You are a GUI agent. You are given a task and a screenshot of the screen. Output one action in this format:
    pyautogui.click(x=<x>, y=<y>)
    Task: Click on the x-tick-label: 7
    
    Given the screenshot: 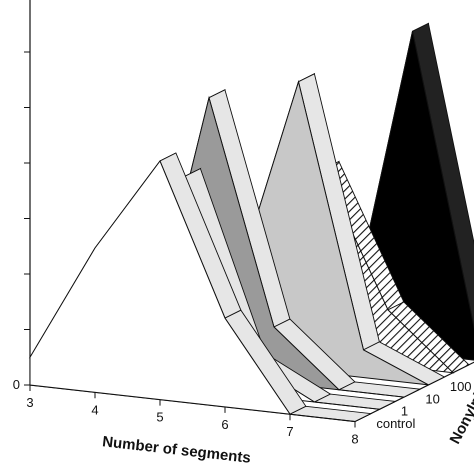 What is the action you would take?
    pyautogui.click(x=289, y=431)
    